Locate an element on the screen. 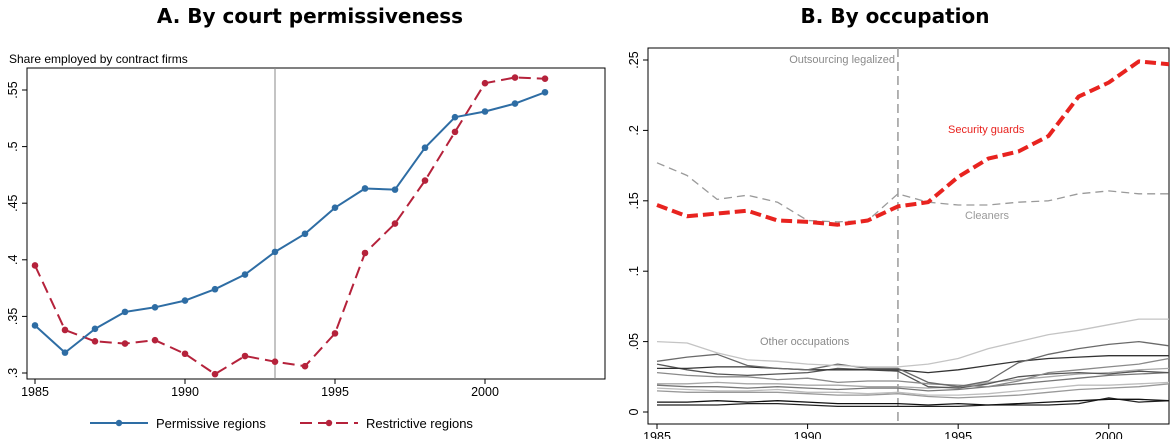  panel-a-point-permissive-regions-1996 is located at coordinates (365, 188).